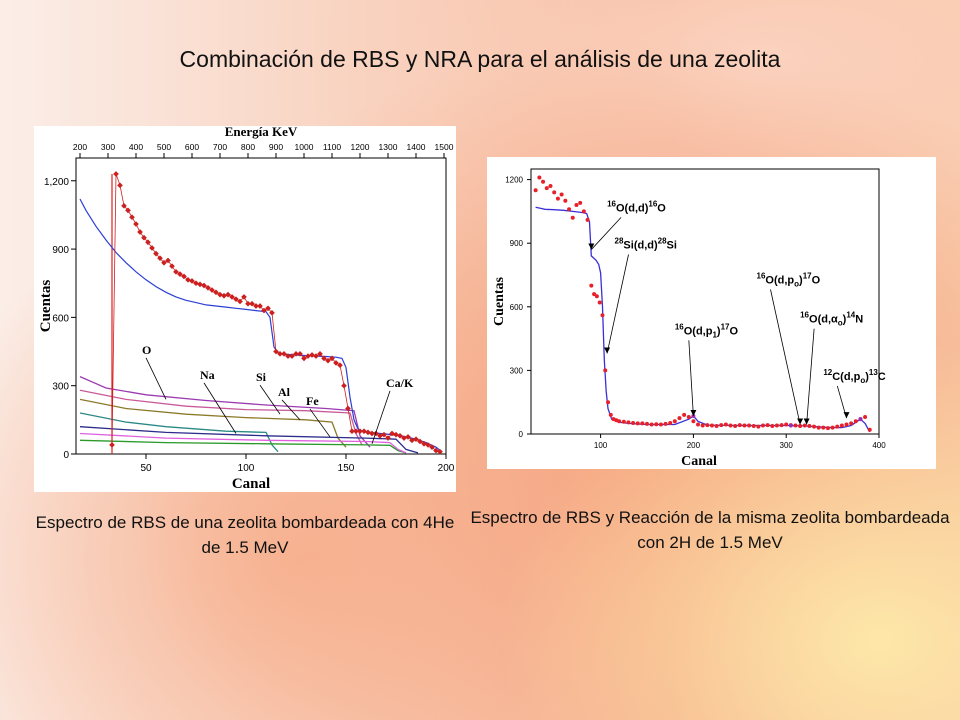  I want to click on energy-tick-label: 400, so click(136, 147).